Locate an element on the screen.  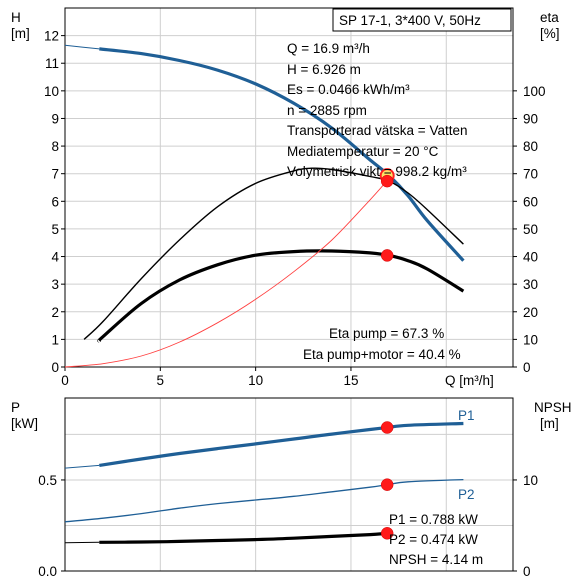
y-left-tick-label: 9 is located at coordinates (55, 118).